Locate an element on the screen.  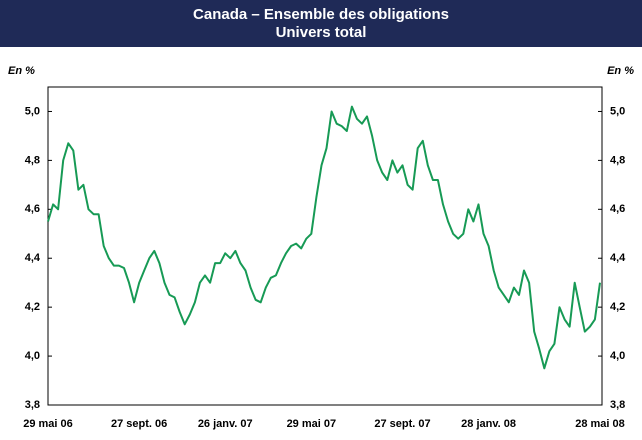
x-tick-label: 27 sept. 06 is located at coordinates (139, 424).